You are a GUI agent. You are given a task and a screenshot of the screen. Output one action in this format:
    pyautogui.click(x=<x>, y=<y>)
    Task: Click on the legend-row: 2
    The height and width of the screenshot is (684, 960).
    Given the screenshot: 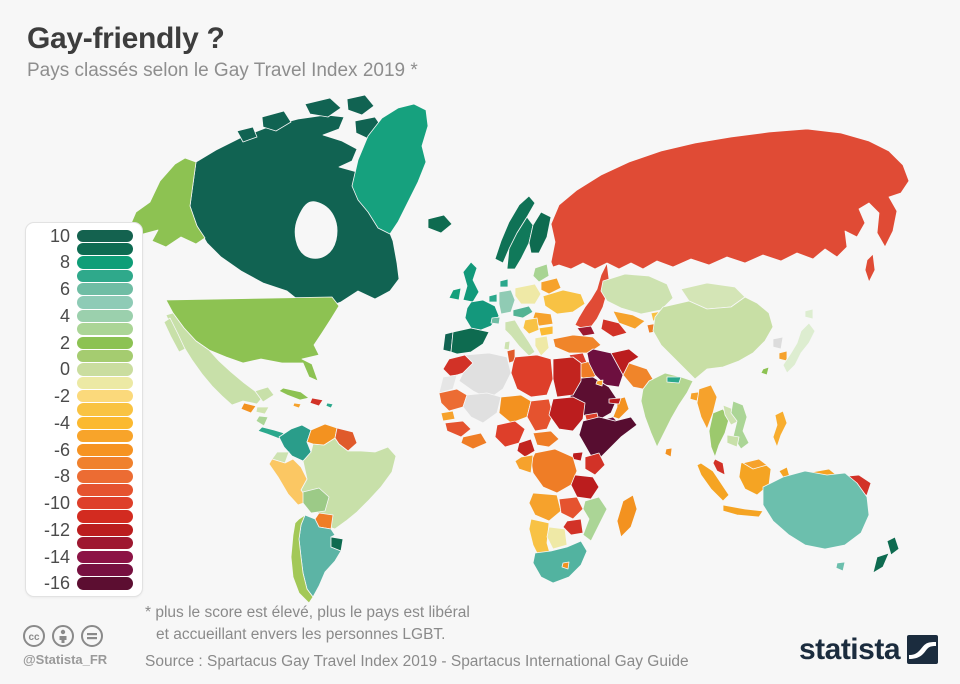 What is the action you would take?
    pyautogui.click(x=84, y=343)
    